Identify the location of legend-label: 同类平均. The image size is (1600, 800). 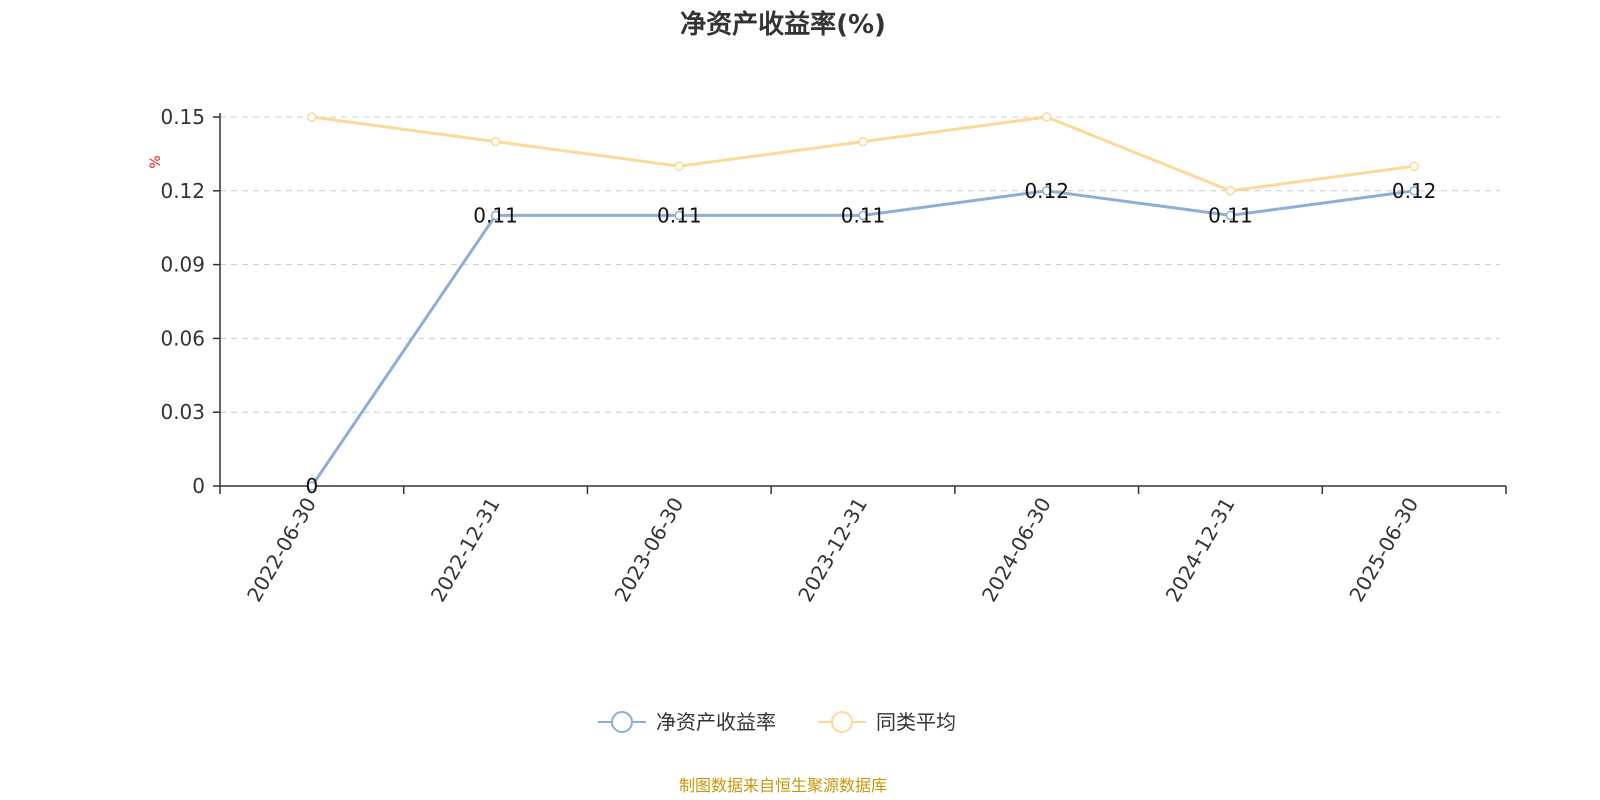
(916, 722).